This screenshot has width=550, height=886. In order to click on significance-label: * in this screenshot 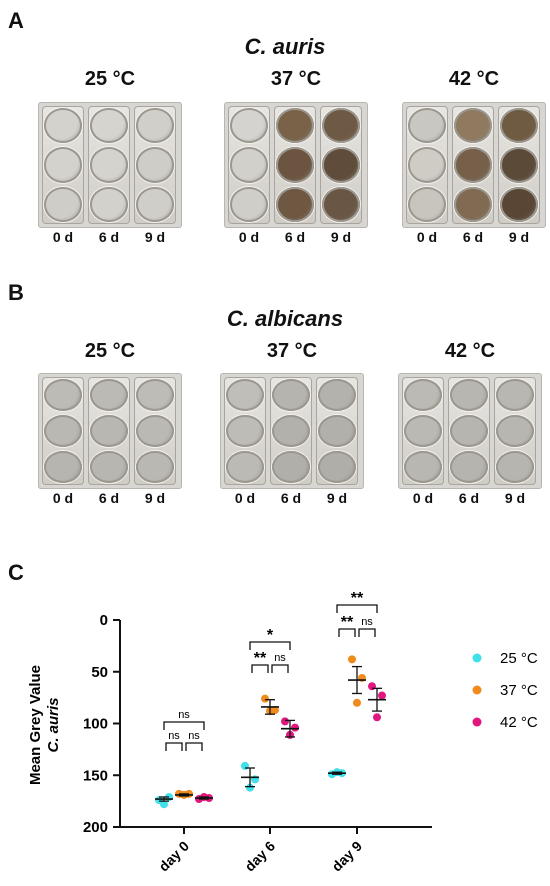, I will do `click(270, 635)`.